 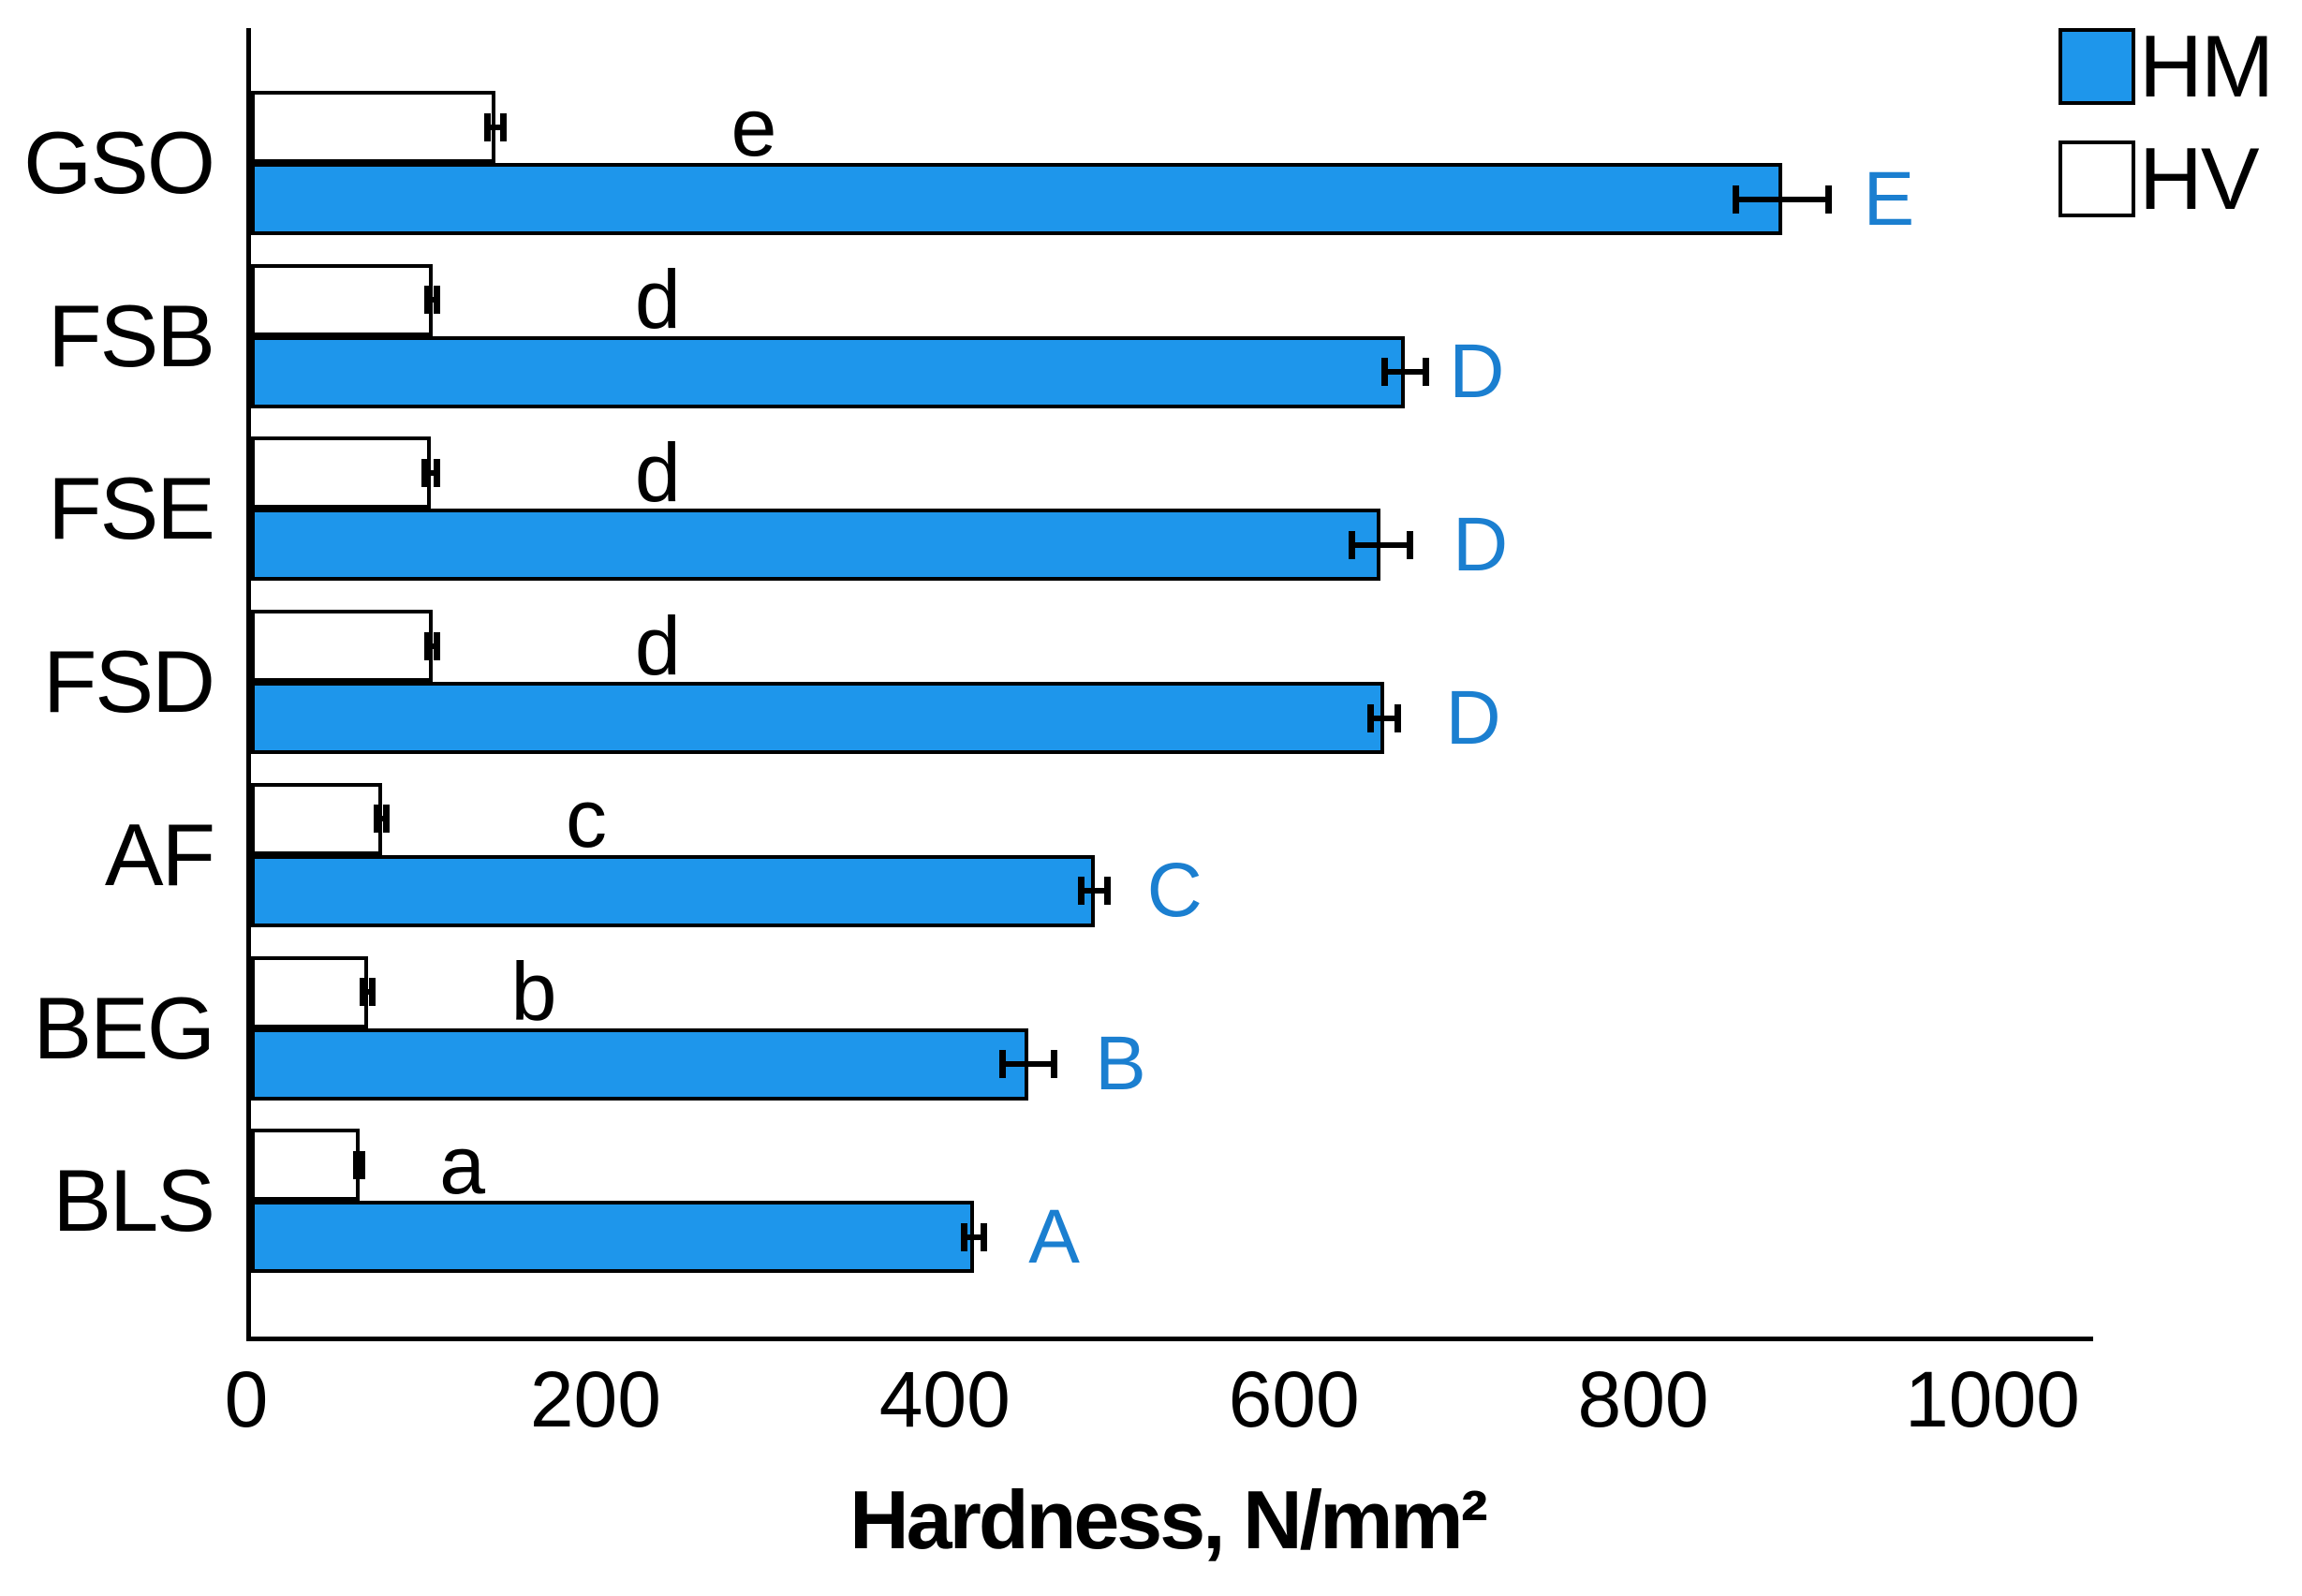 What do you see at coordinates (657, 472) in the screenshot?
I see `sig-letter-hv-fse: d` at bounding box center [657, 472].